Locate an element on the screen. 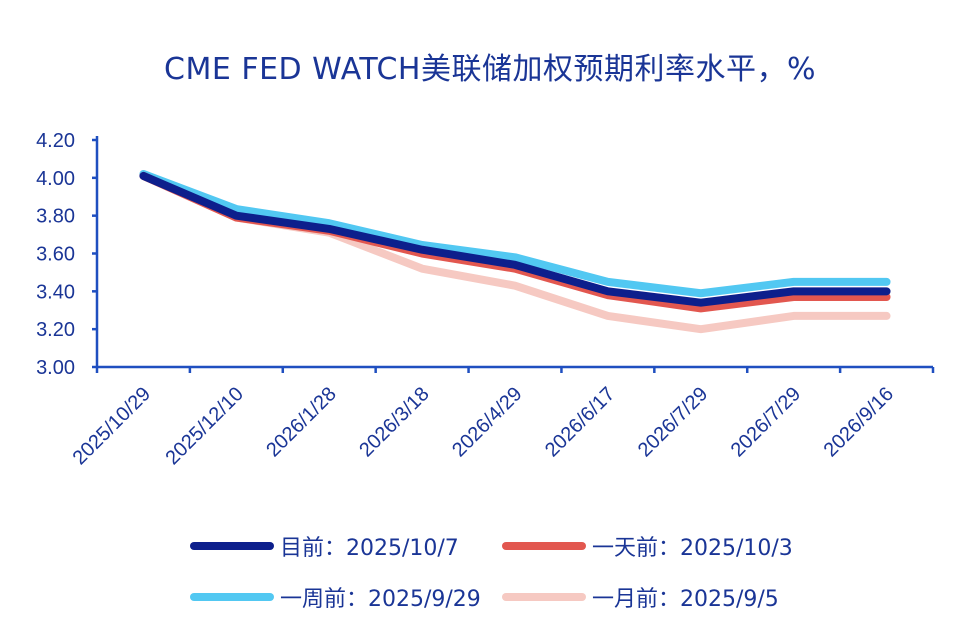  x-tick-label: 2025/10/29 is located at coordinates (112, 426).